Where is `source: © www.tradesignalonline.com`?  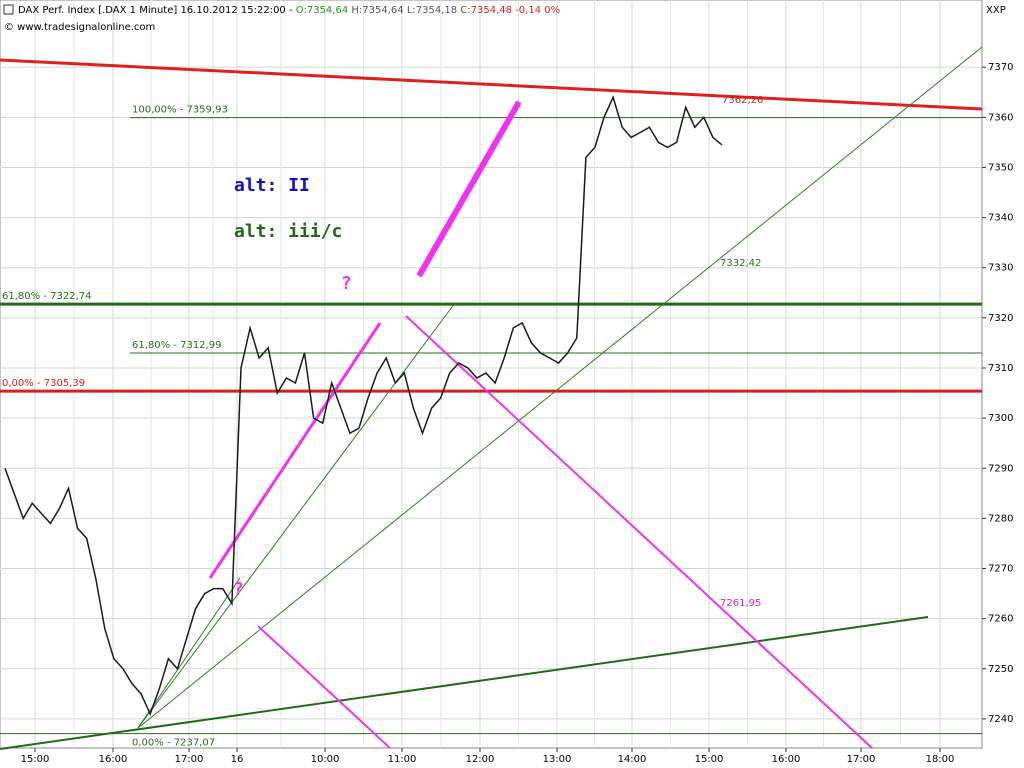 source: © www.tradesignalonline.com is located at coordinates (79, 27).